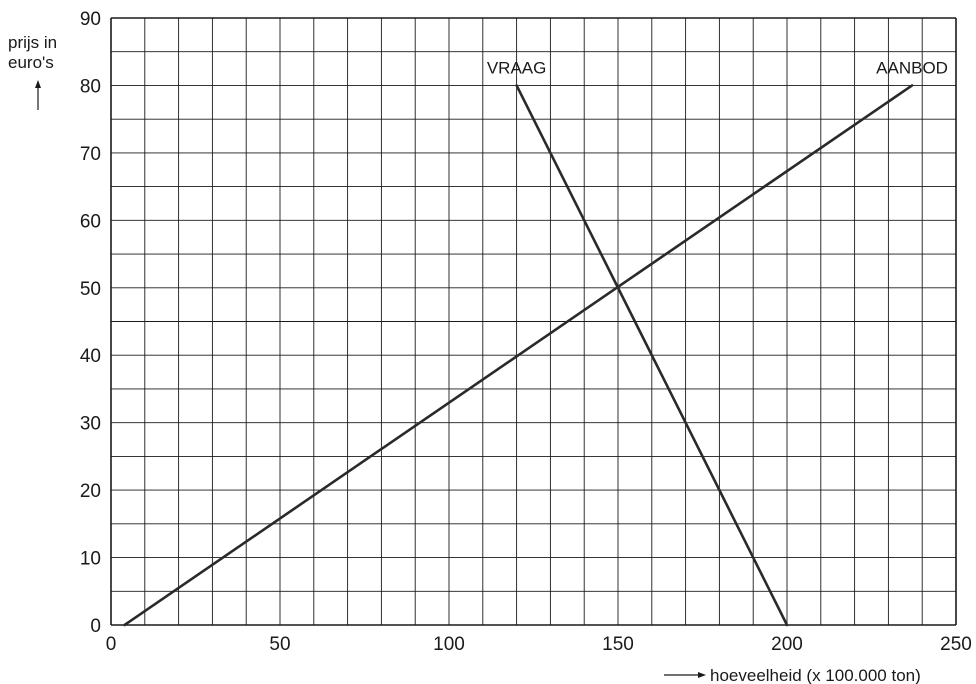 The image size is (976, 684). What do you see at coordinates (912, 67) in the screenshot?
I see `series-label-aanbod: AANBOD` at bounding box center [912, 67].